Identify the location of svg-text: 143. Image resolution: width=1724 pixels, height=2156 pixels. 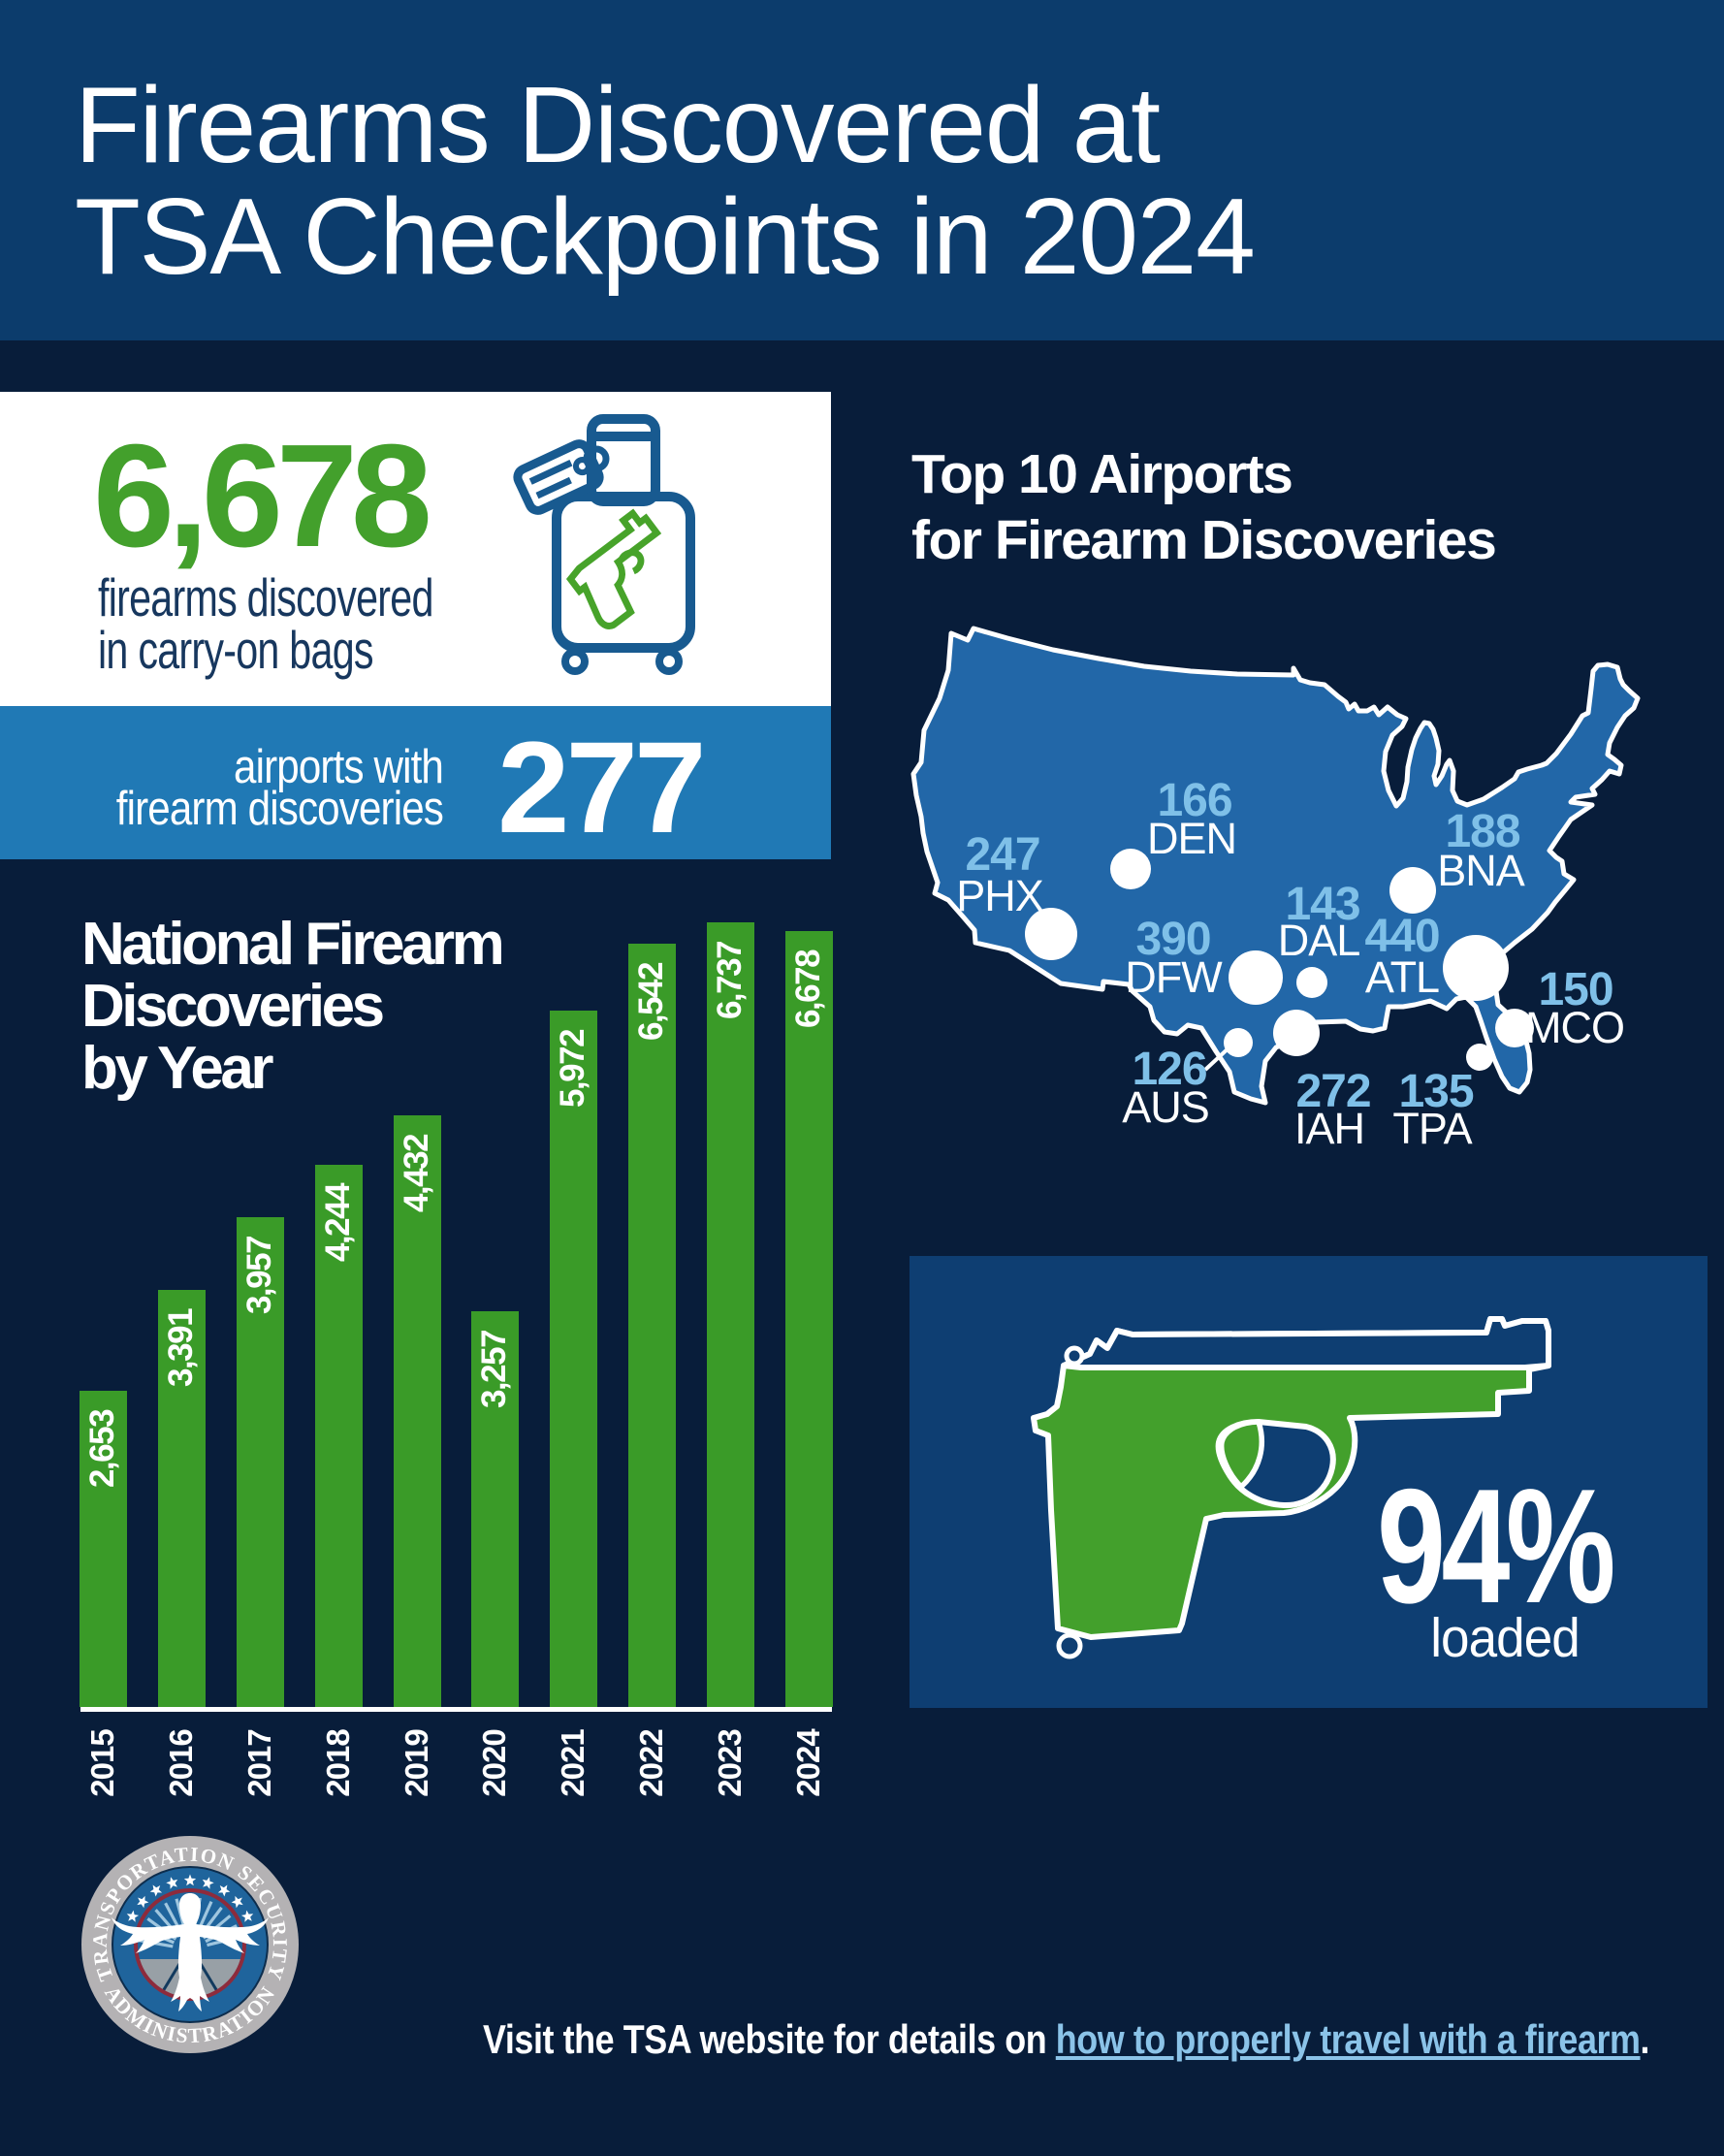
(1322, 904).